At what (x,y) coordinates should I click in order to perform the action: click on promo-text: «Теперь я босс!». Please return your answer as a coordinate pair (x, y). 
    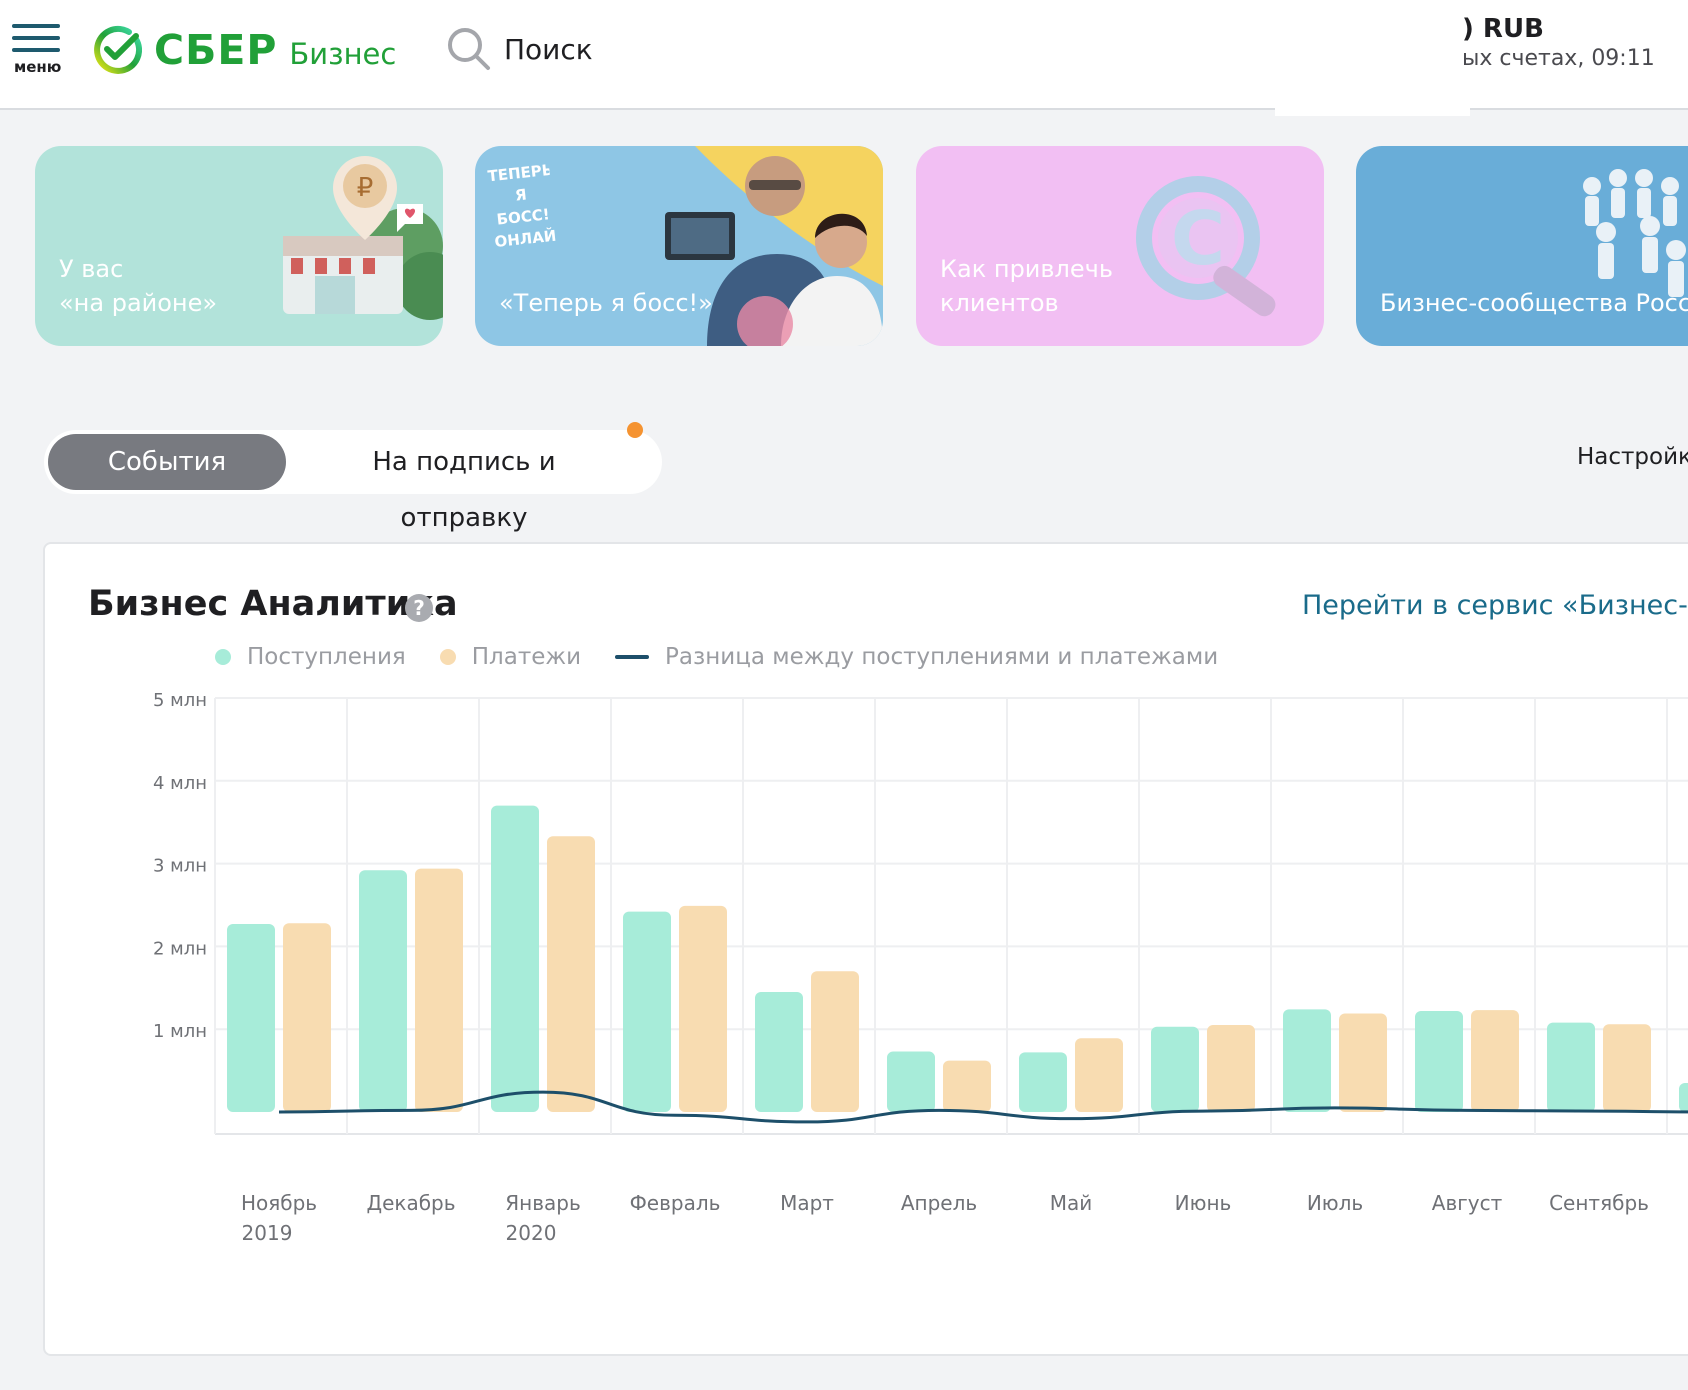
    Looking at the image, I should click on (606, 303).